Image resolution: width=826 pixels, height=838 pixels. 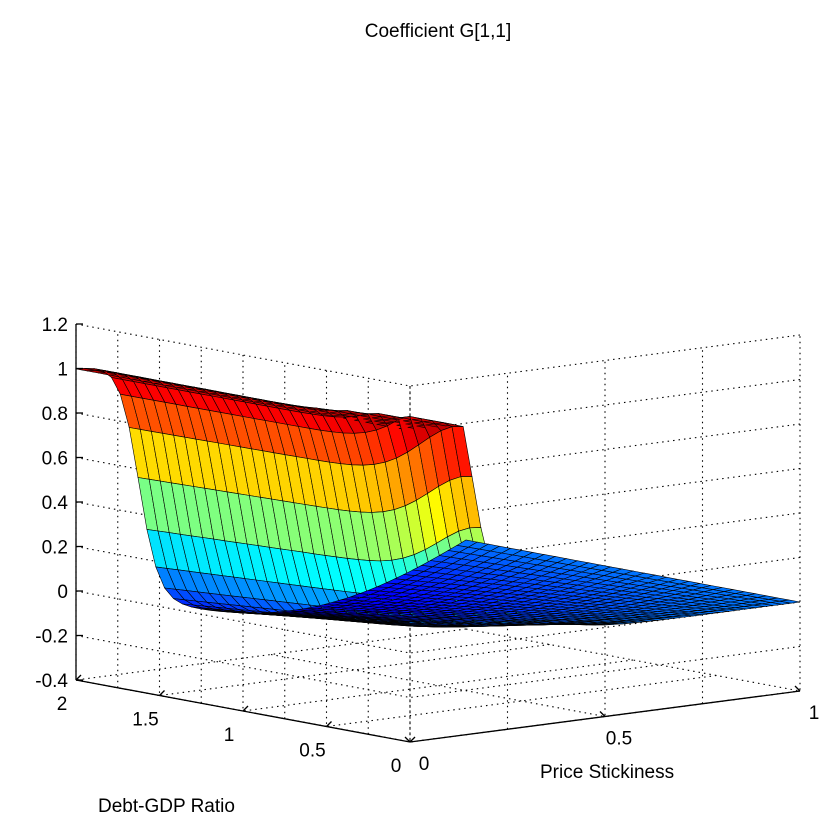 What do you see at coordinates (145, 720) in the screenshot?
I see `x-tick-label: 1.5` at bounding box center [145, 720].